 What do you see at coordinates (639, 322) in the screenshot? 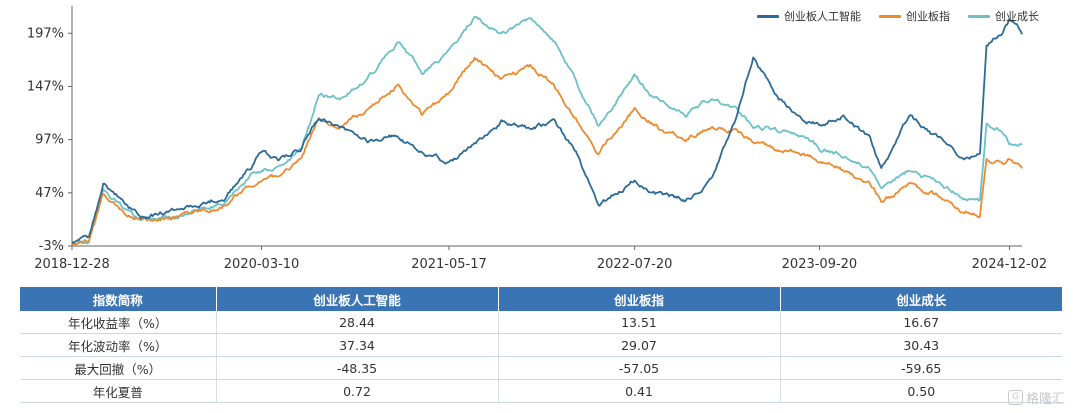
I see `table-cell: 13.51` at bounding box center [639, 322].